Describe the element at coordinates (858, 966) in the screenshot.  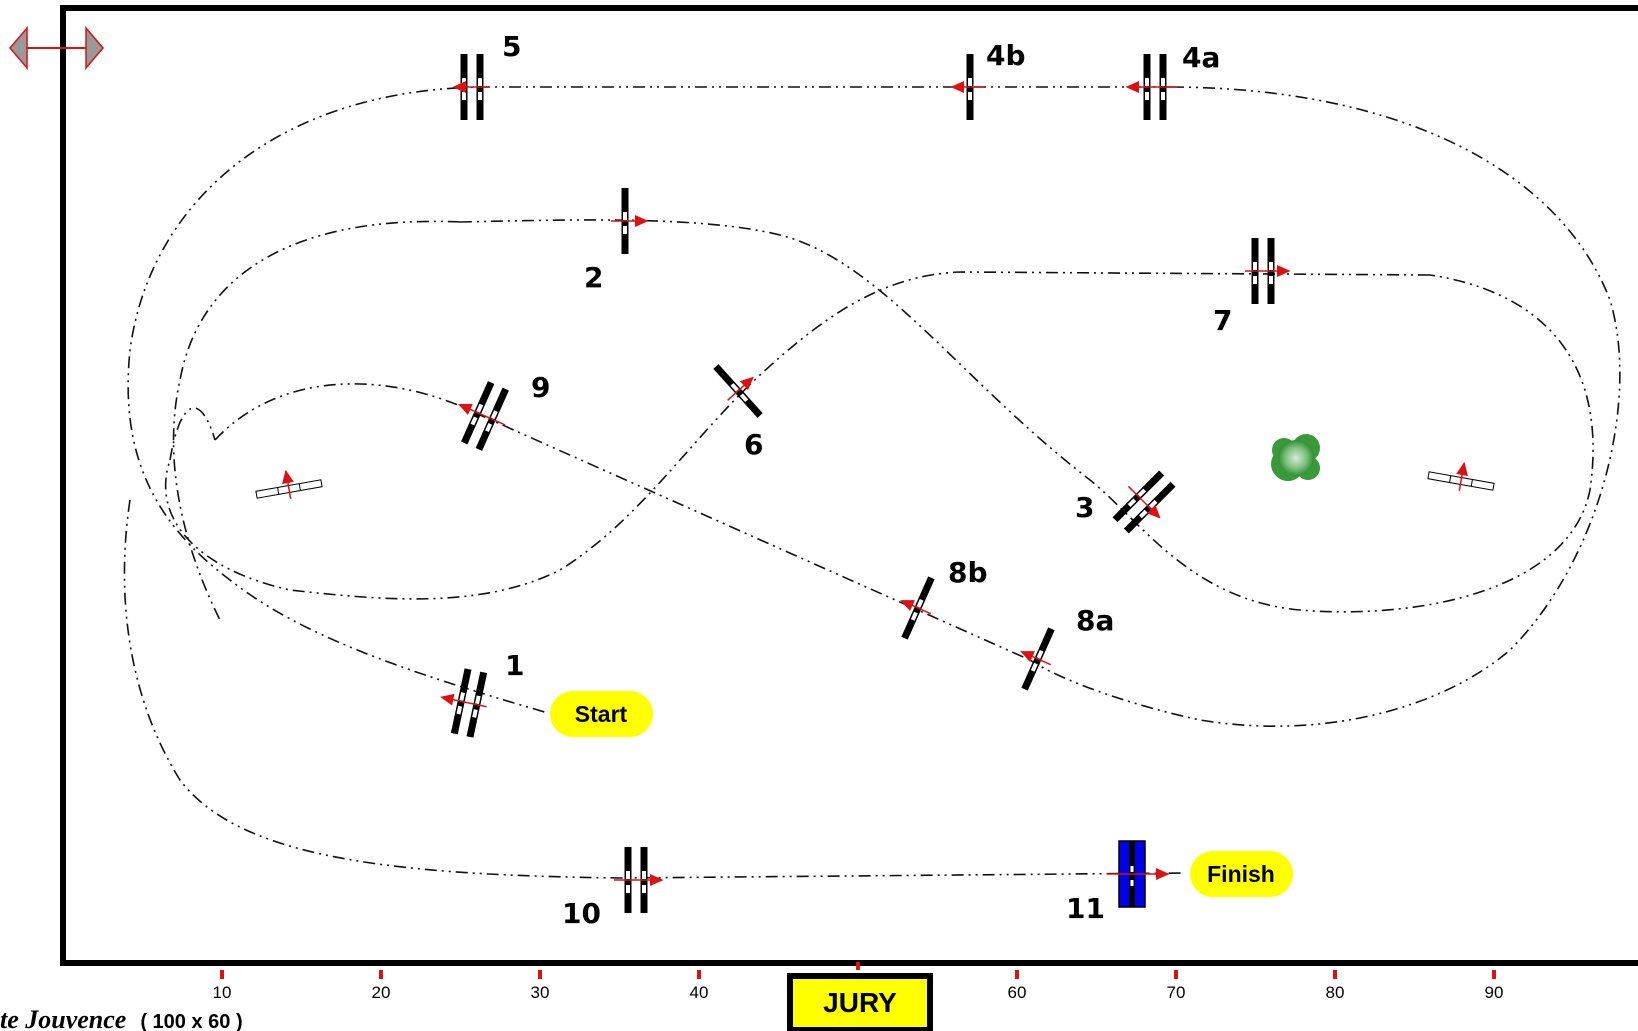
I see `tick-mark-center` at that location.